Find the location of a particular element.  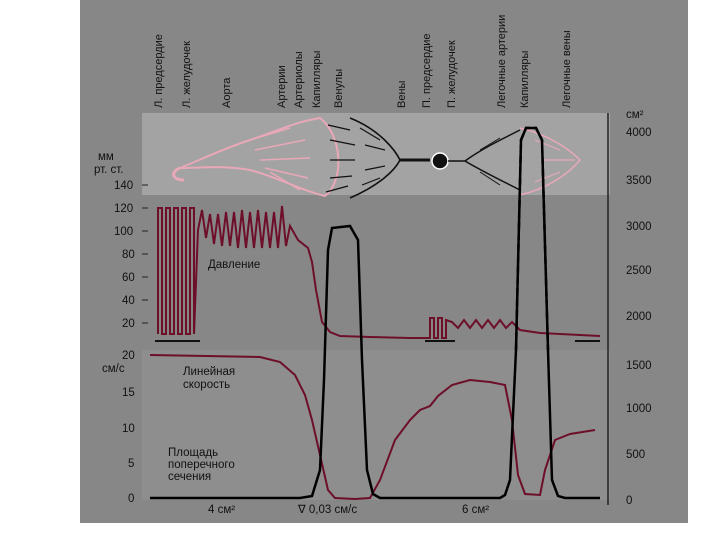

label-left-ventricle: Л. желудочек is located at coordinates (187, 74).